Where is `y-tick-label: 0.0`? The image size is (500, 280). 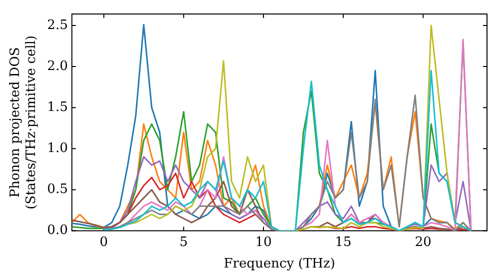
y-tick-label: 0.0 is located at coordinates (57, 230).